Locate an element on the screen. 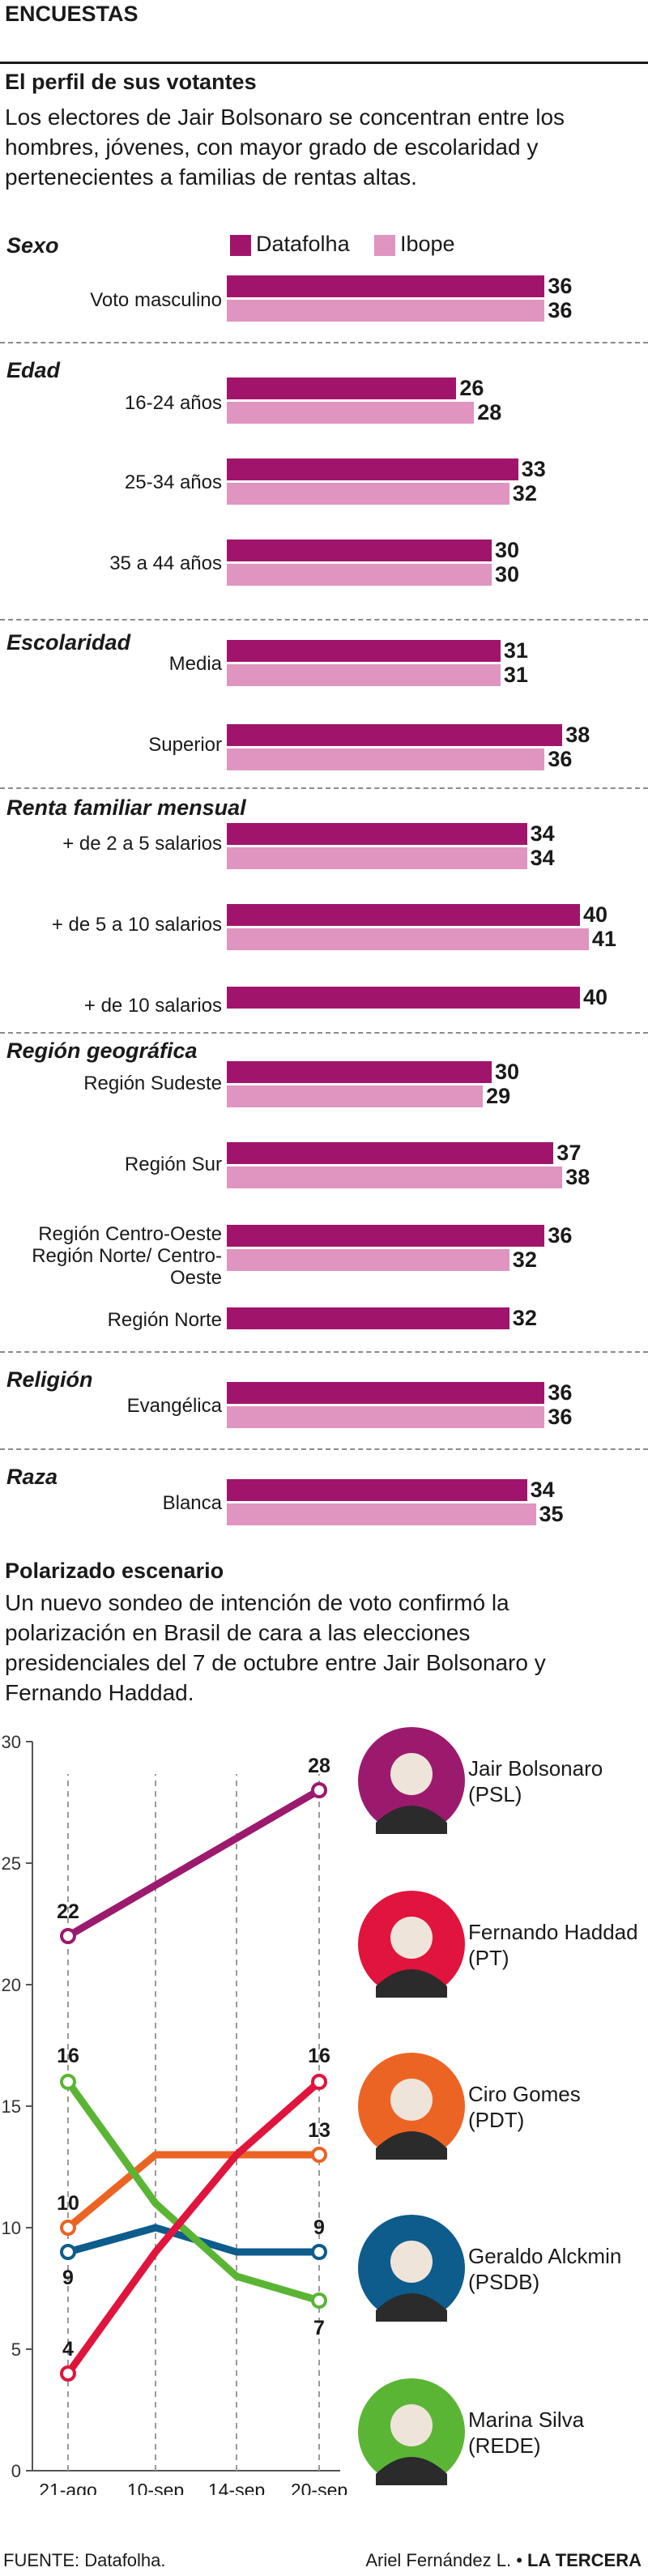 This screenshot has width=648, height=2576. value-ibope-evangelica: 36 is located at coordinates (560, 1417).